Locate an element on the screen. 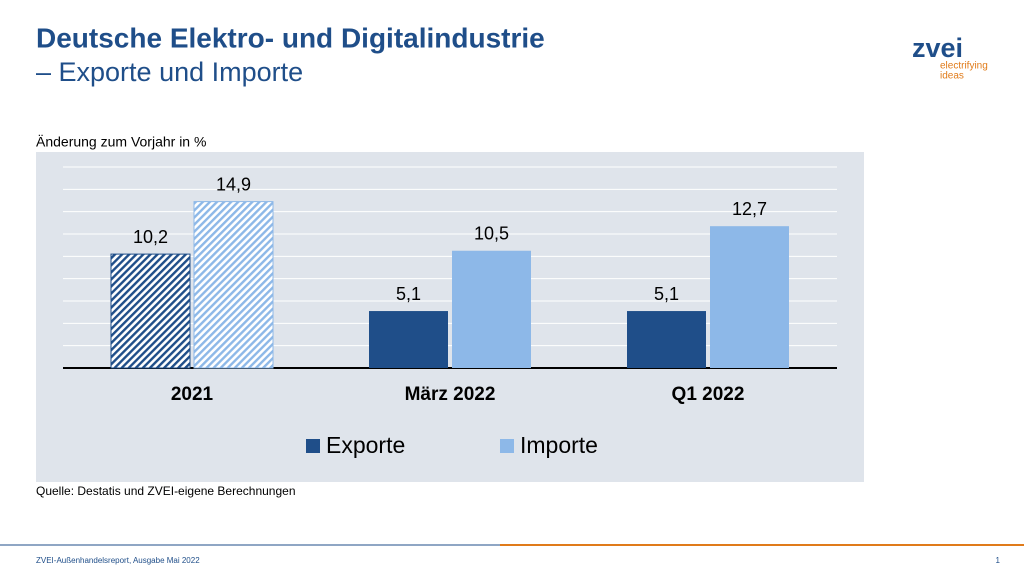 Image resolution: width=1024 pixels, height=576 pixels. title: Deutsche Elektro- und Digitalindustrie is located at coordinates (290, 37).